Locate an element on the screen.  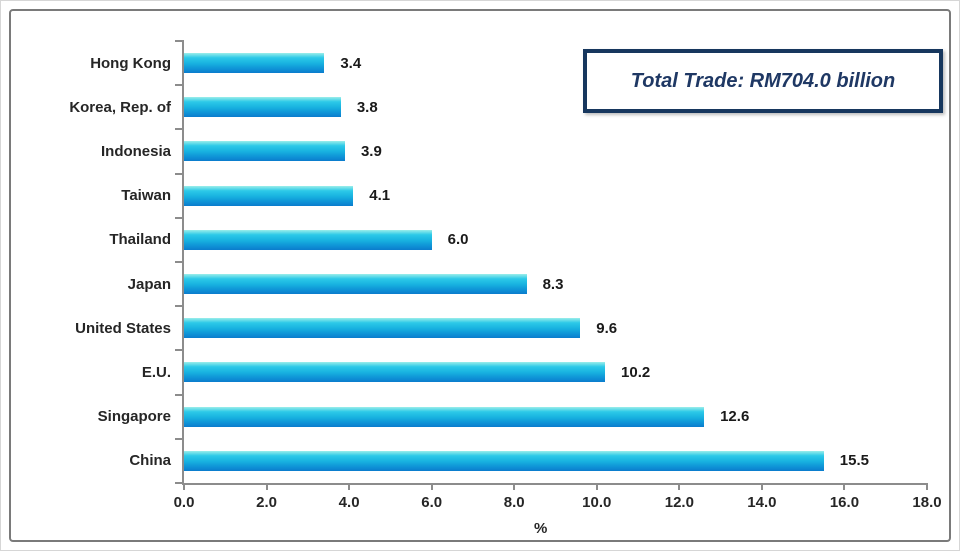
total-trade-box: Total Trade: RM704.0 billion is located at coordinates (763, 81).